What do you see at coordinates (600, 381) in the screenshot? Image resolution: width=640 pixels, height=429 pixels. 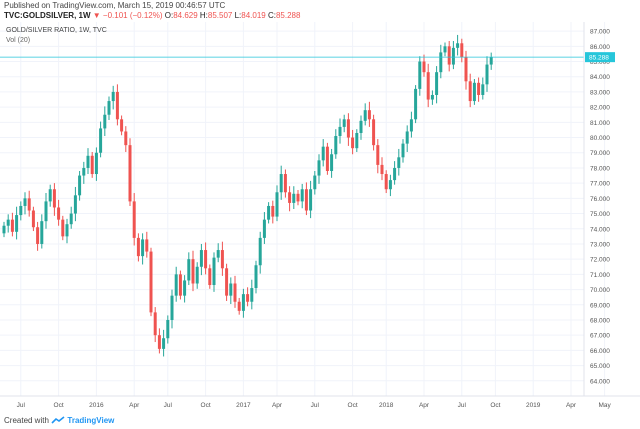 I see `price-tick-label: 64.000` at bounding box center [600, 381].